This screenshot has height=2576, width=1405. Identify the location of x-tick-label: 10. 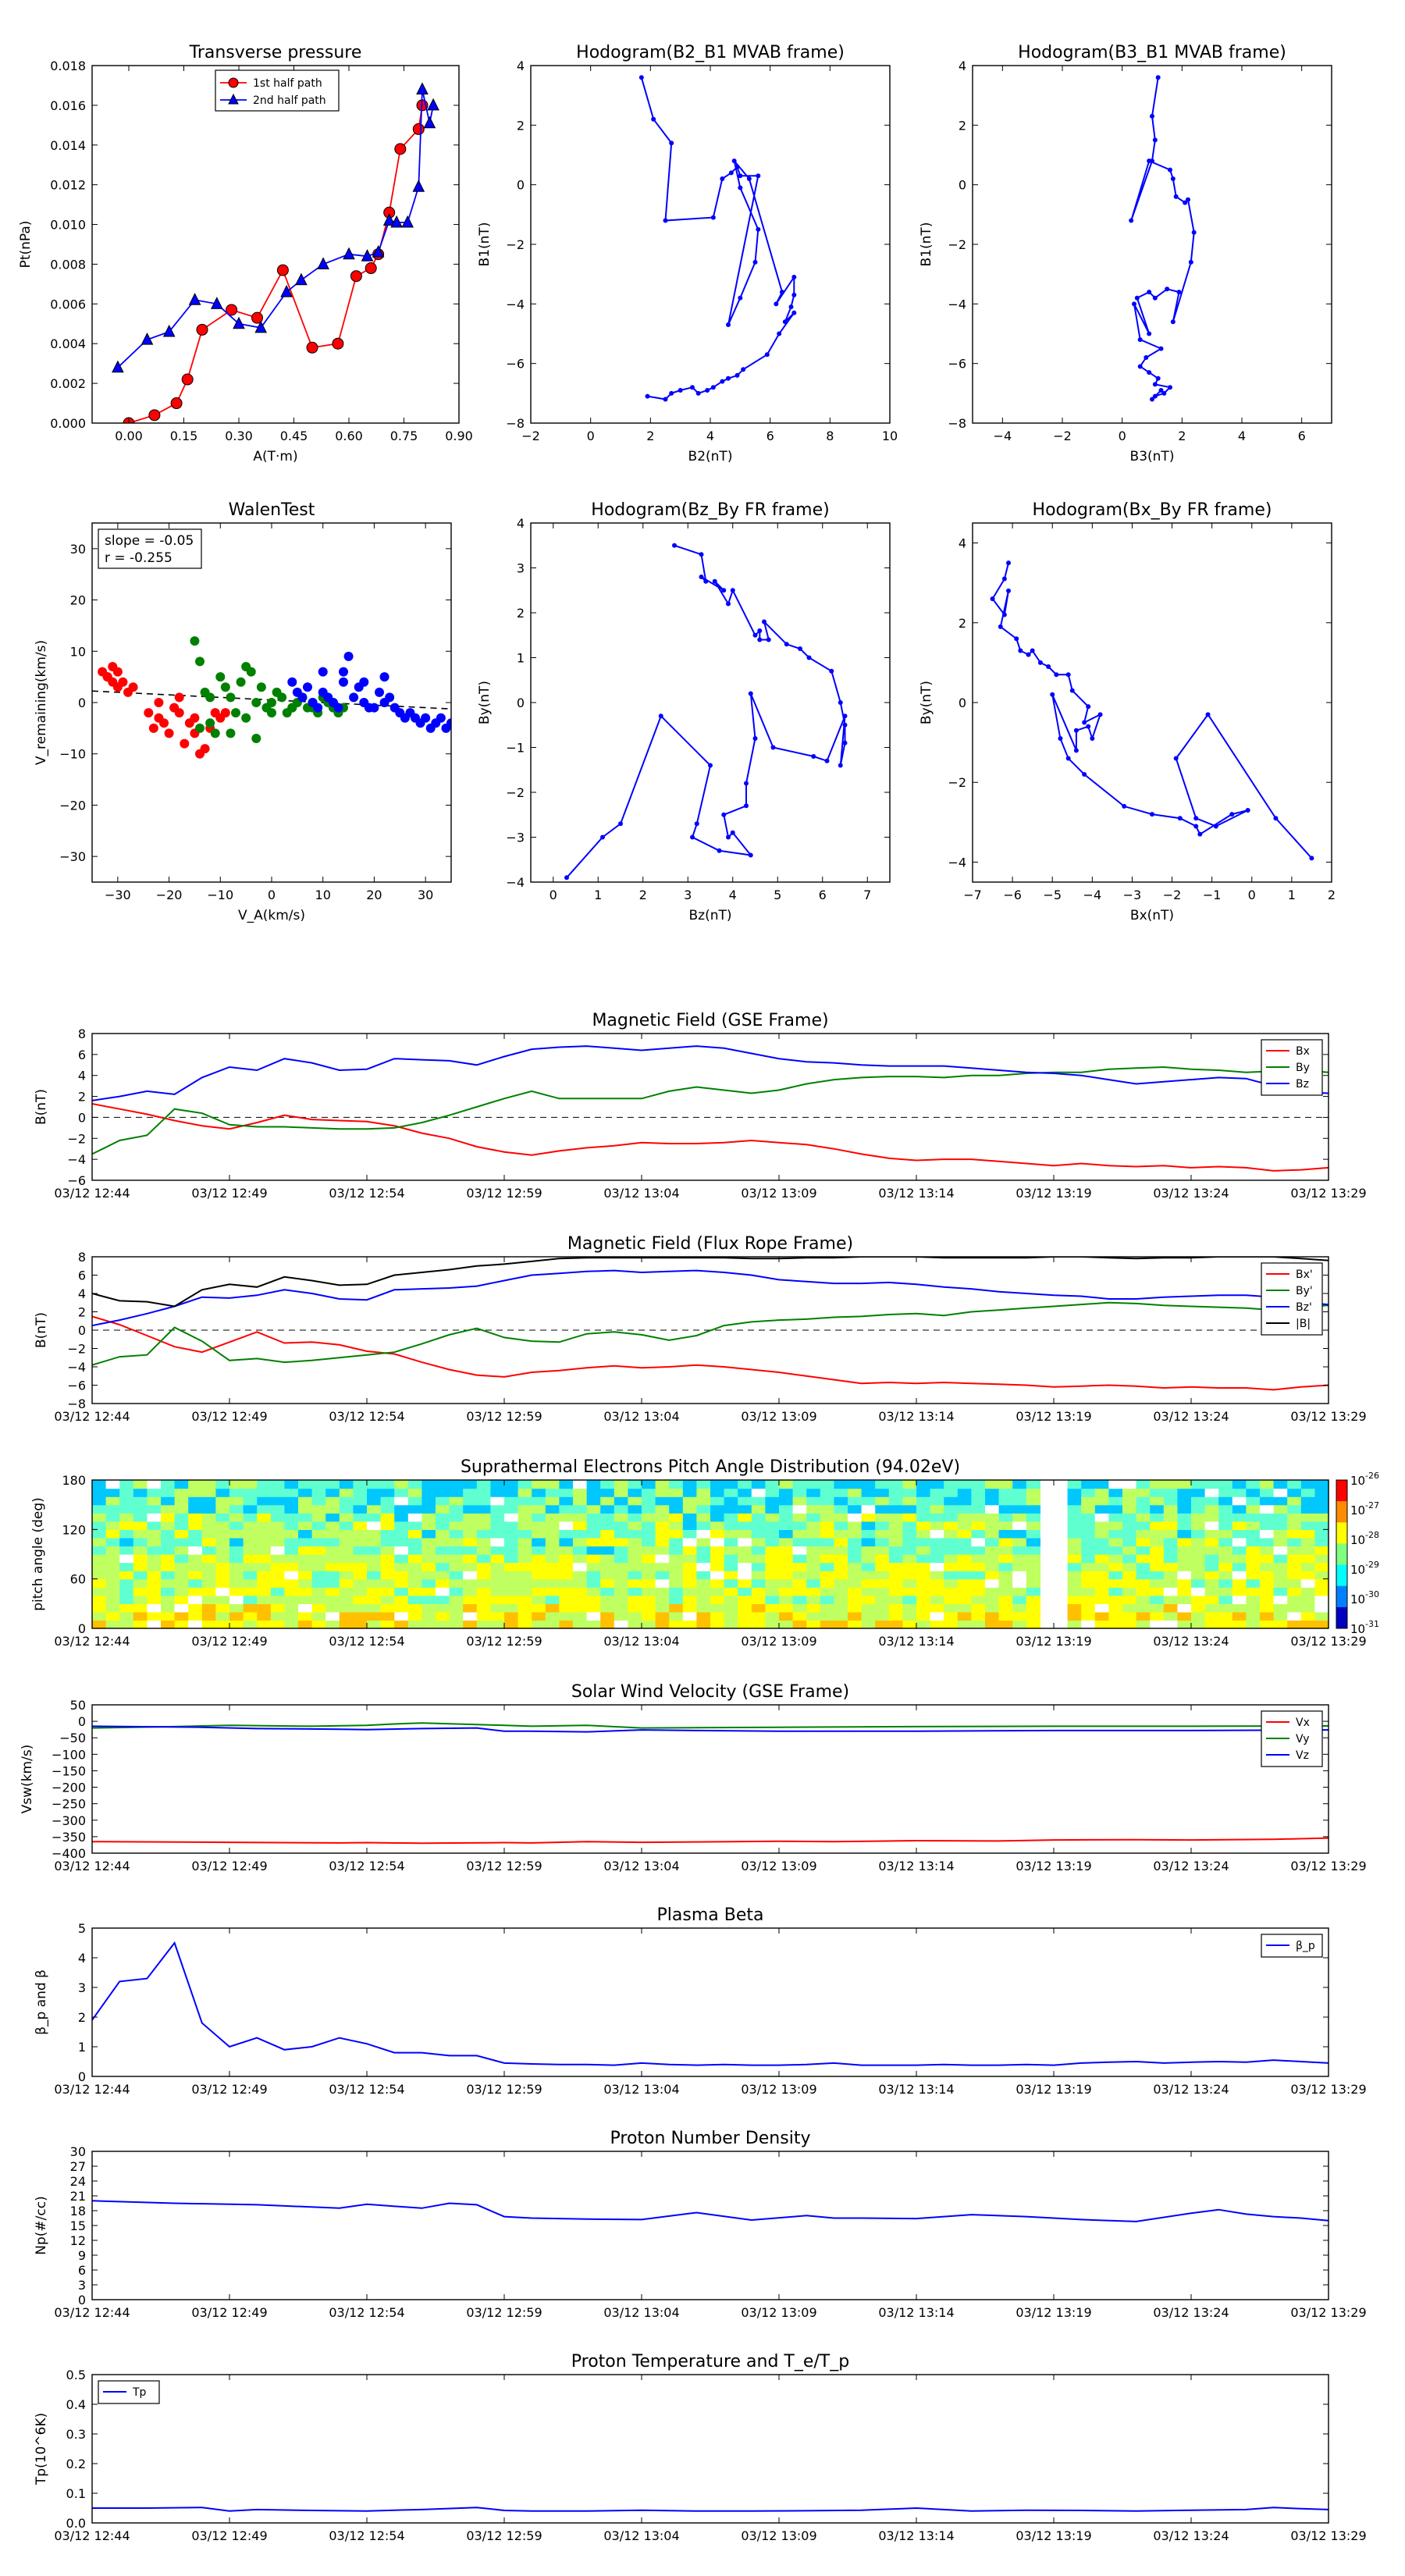
(323, 895).